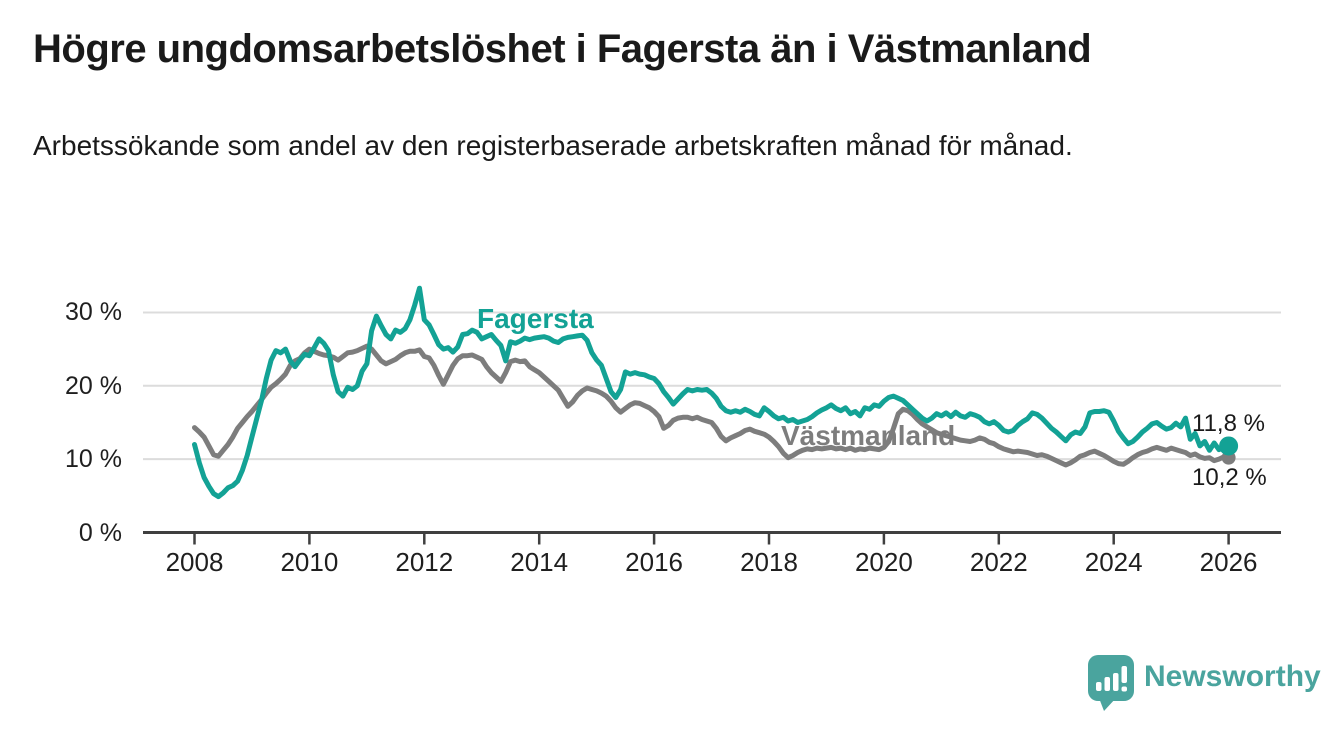 The image size is (1340, 734). Describe the element at coordinates (93, 385) in the screenshot. I see `y-tick-label: 20 %` at that location.